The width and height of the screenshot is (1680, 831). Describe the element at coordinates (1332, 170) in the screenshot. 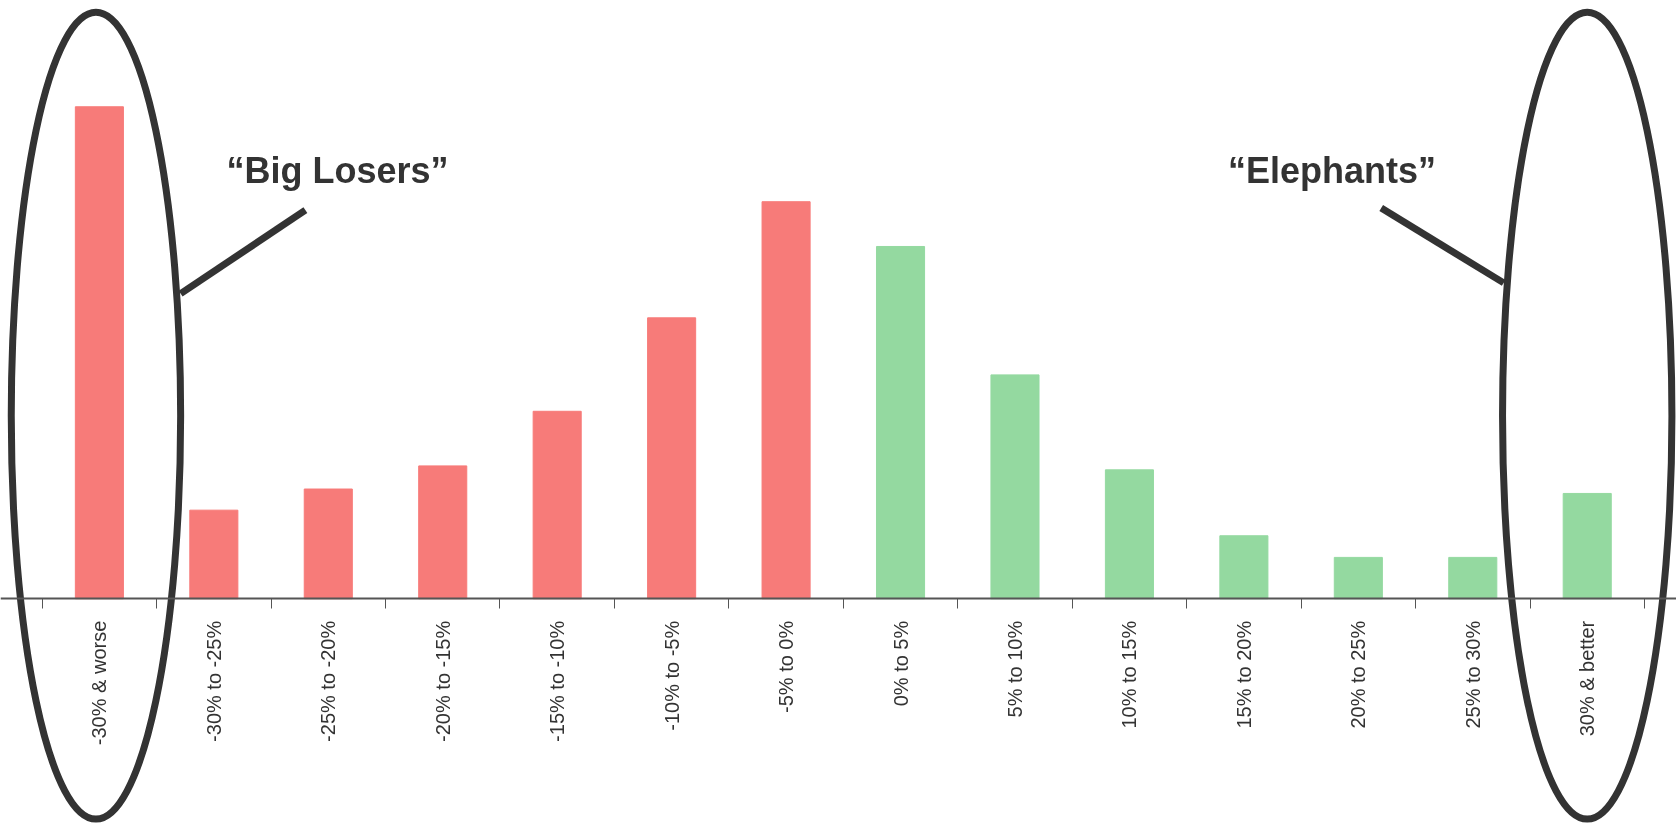

I see `annotation: “Elephants”` at that location.